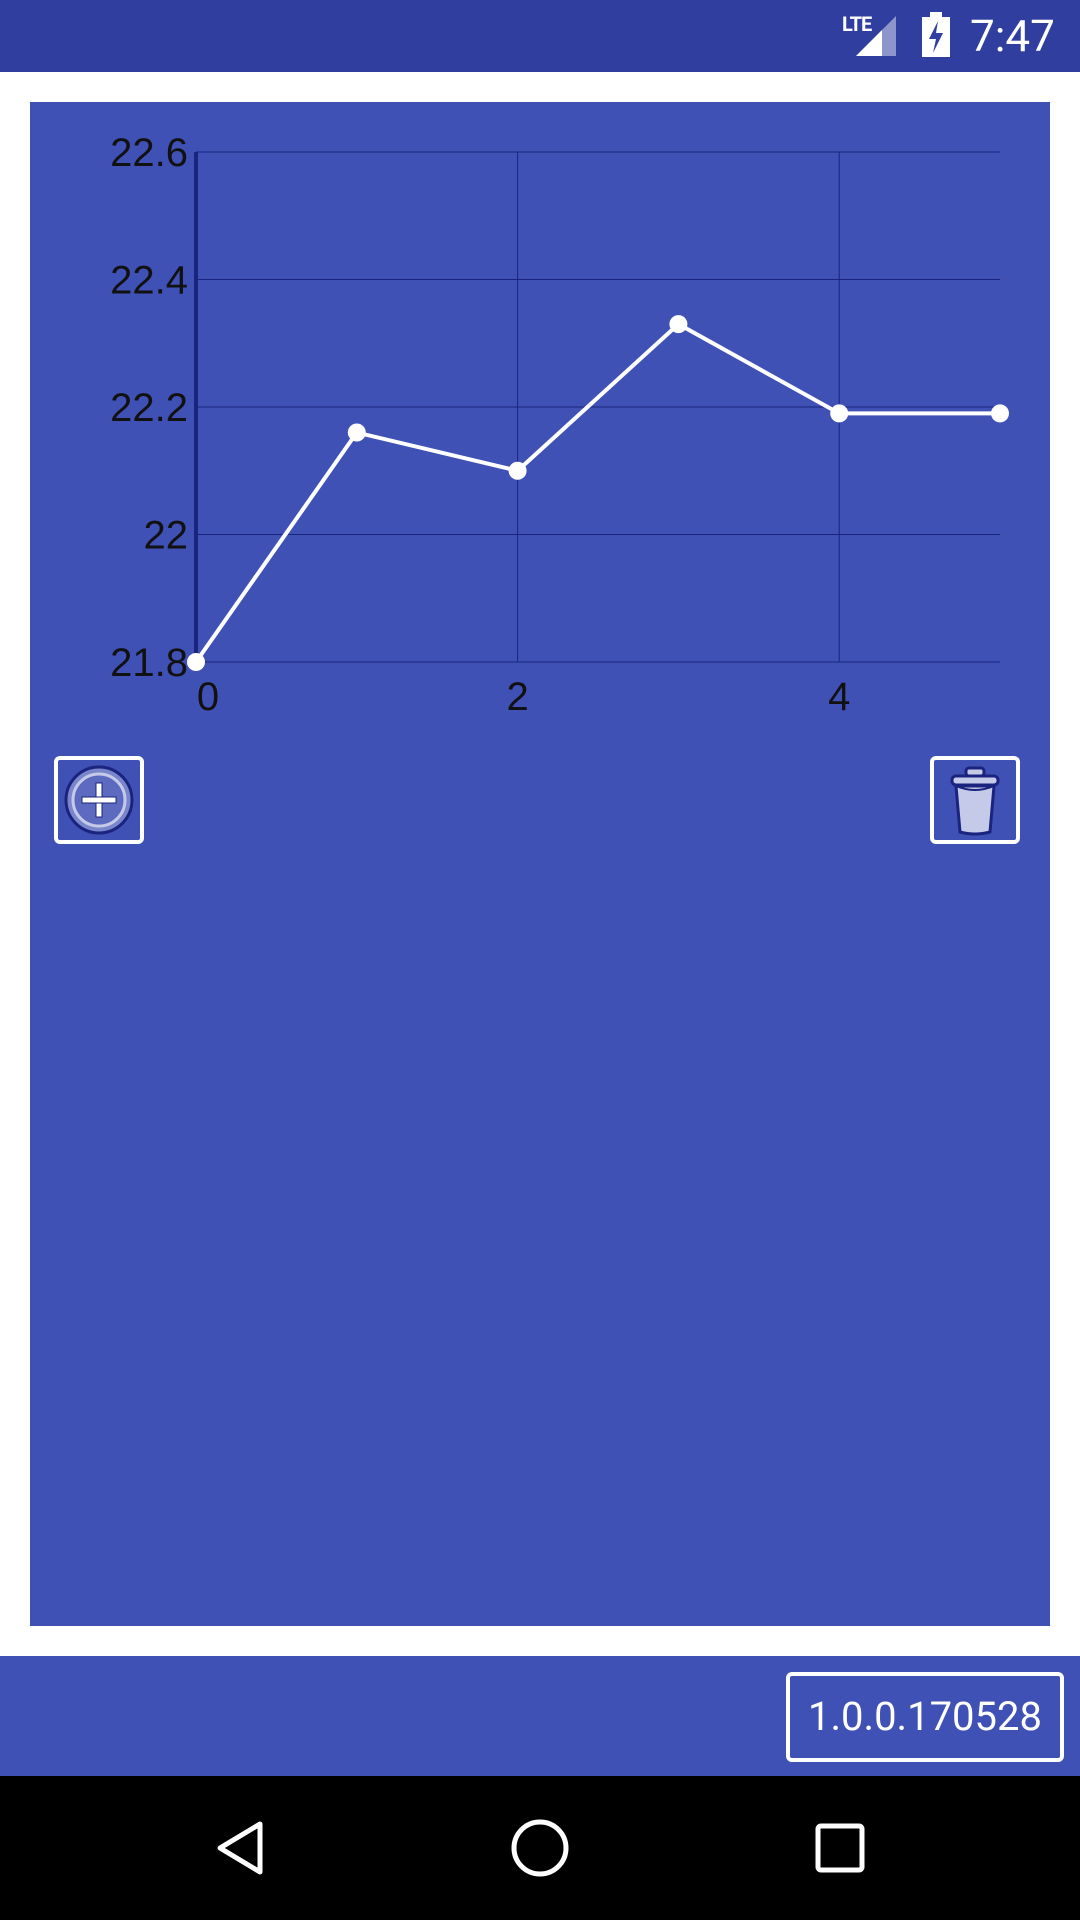 The width and height of the screenshot is (1080, 1920). What do you see at coordinates (936, 34) in the screenshot?
I see `battery-charging-icon` at bounding box center [936, 34].